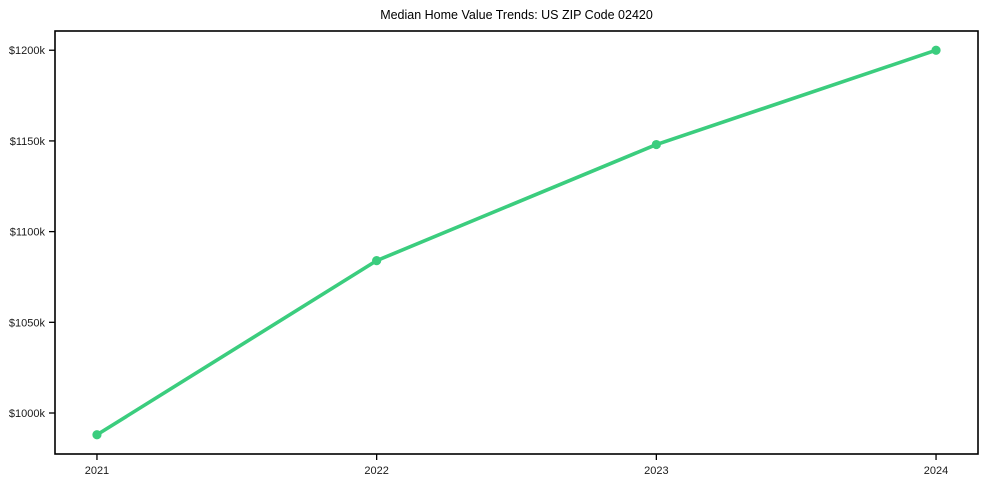 This screenshot has height=490, width=990. I want to click on x-axis-tick-label: 2023, so click(656, 471).